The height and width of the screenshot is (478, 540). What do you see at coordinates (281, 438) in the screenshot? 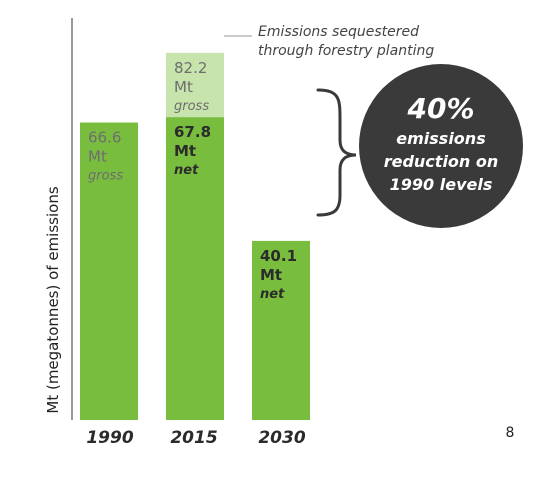
I see `category-label-2030: 2030` at bounding box center [281, 438].